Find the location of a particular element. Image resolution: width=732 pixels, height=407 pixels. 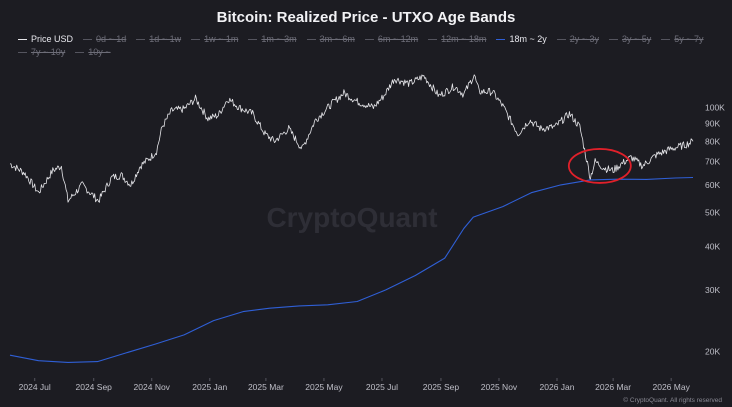

y-tick-label: 30K is located at coordinates (712, 290).